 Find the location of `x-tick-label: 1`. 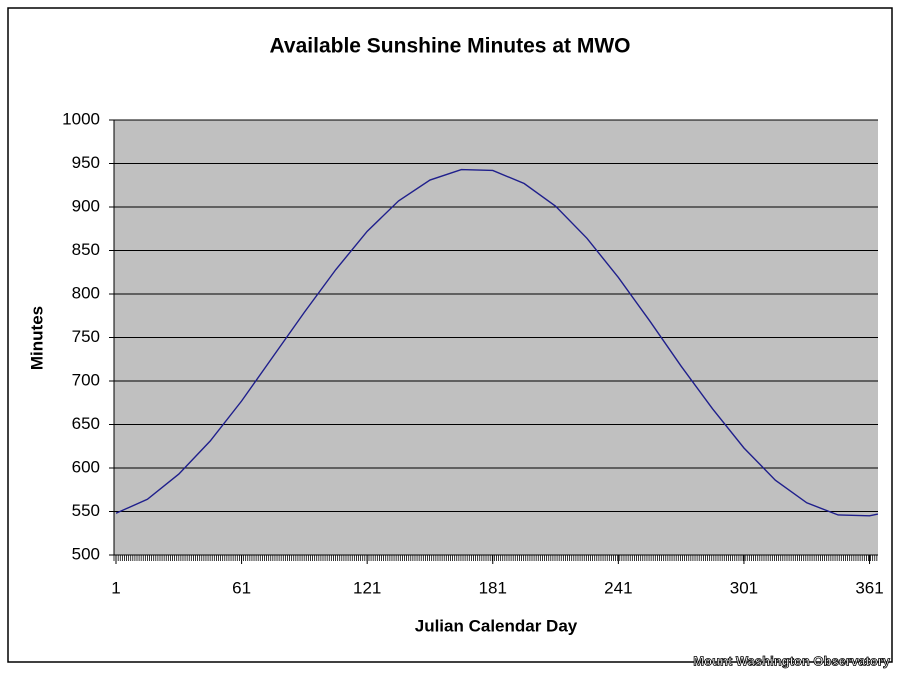

x-tick-label: 1 is located at coordinates (115, 587).